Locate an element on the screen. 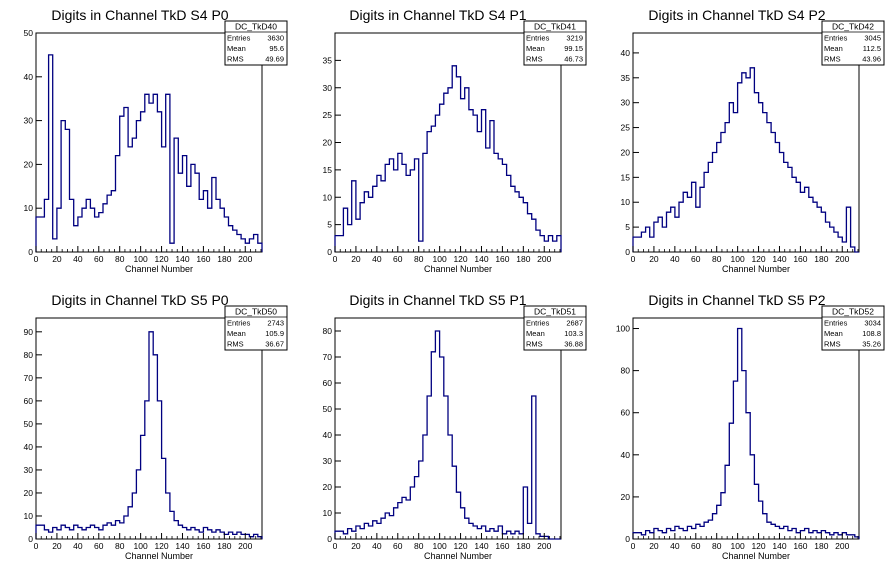  chart-title: Digits in Channel TkD S4 P2 is located at coordinates (736, 15).